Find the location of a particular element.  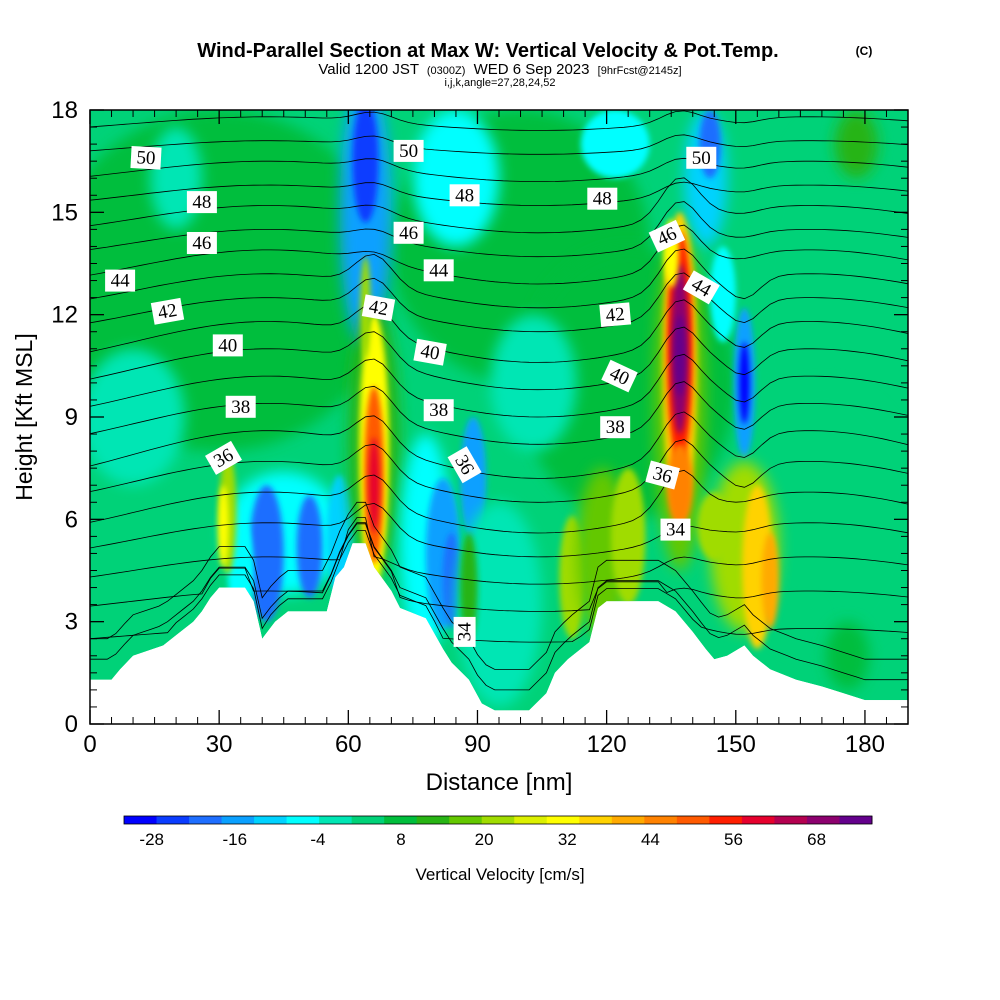

x-tick-label: 0 is located at coordinates (89, 744).